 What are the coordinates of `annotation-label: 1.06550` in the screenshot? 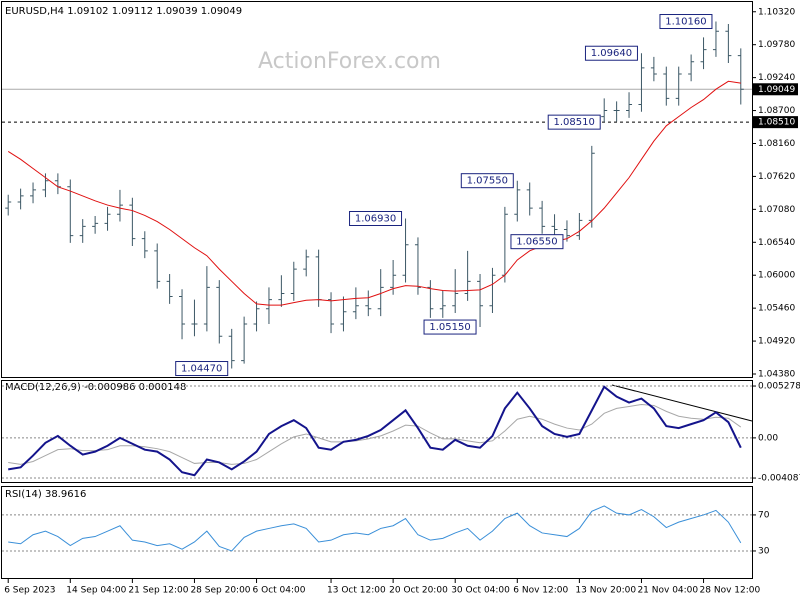 It's located at (536, 242).